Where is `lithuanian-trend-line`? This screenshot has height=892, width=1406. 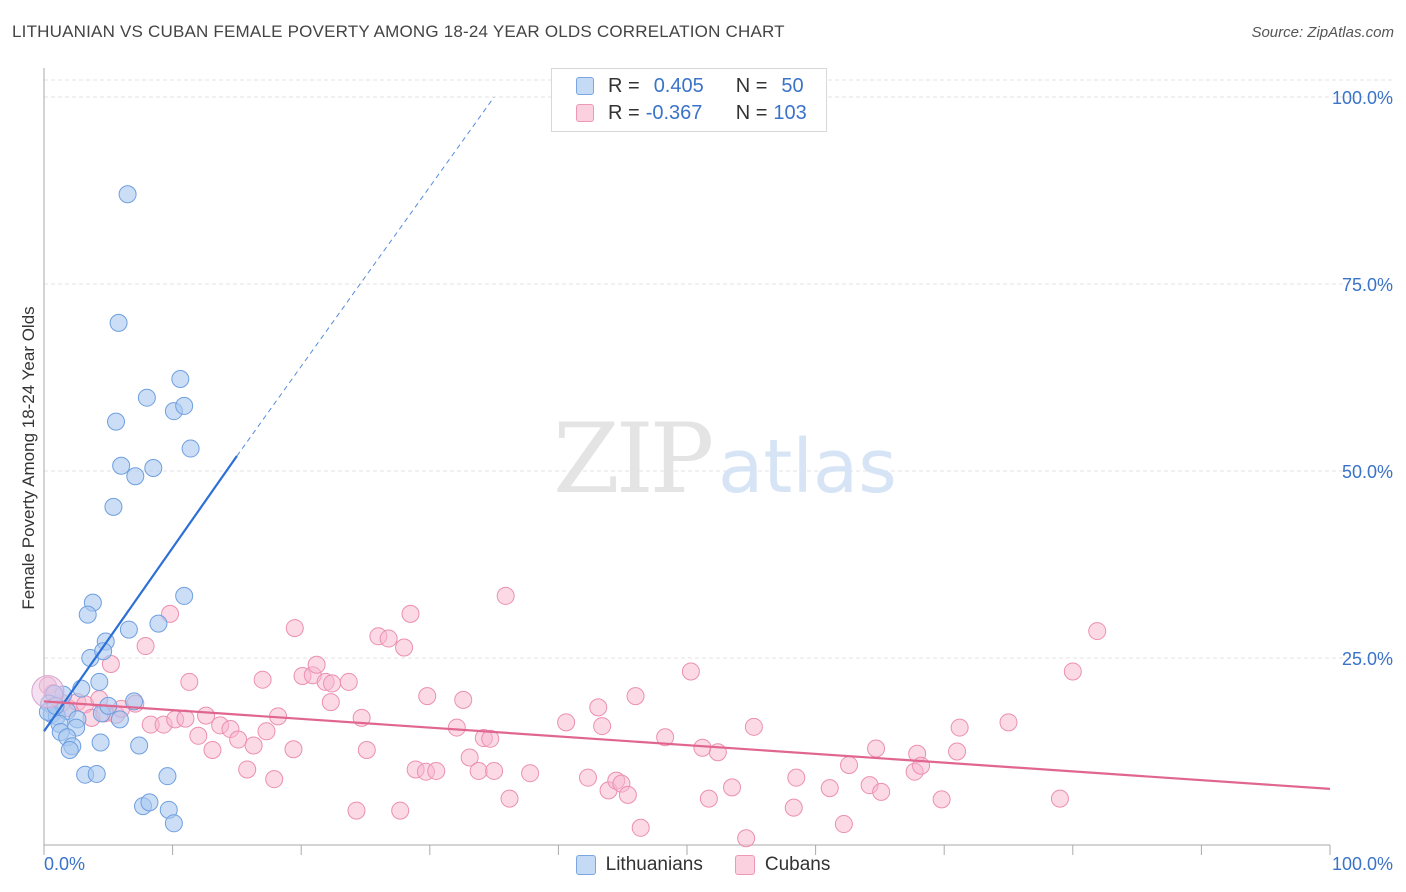 lithuanian-trend-line is located at coordinates (140, 593).